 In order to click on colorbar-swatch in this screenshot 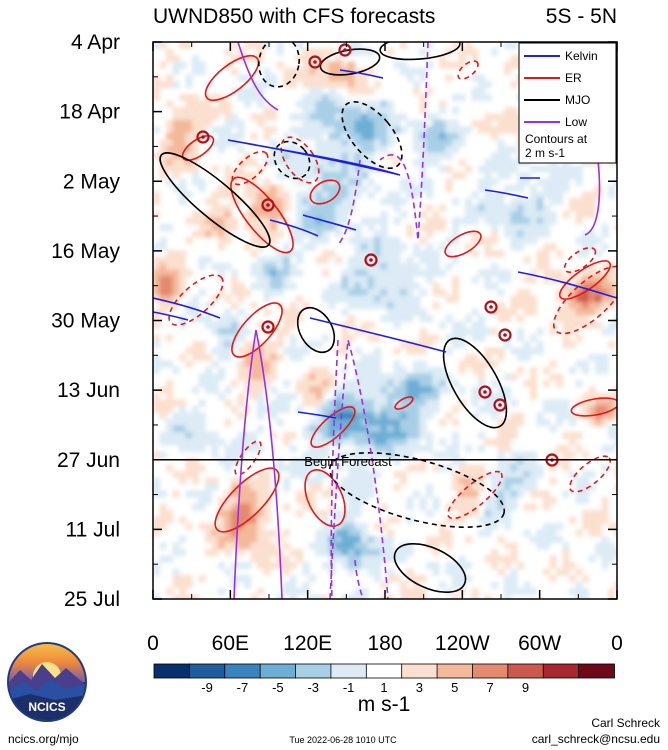, I will do `click(313, 671)`.